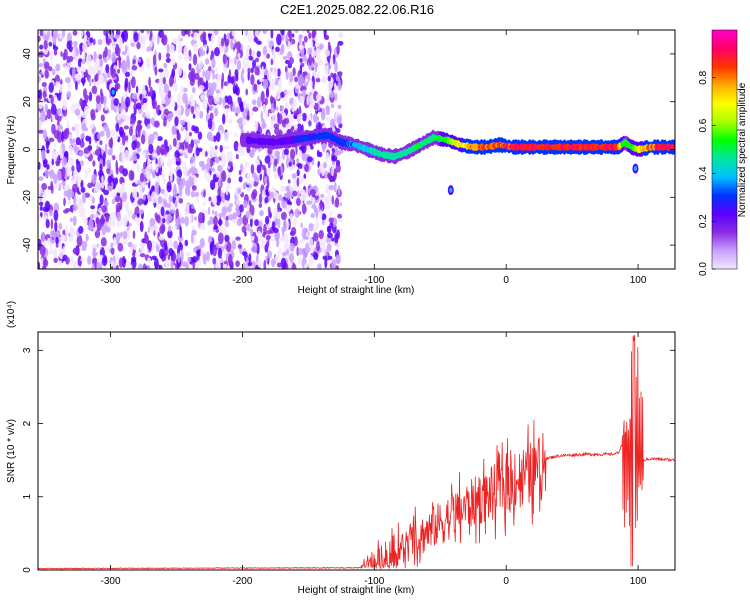 This screenshot has width=750, height=600. What do you see at coordinates (724, 149) in the screenshot?
I see `colorbar-gradient` at bounding box center [724, 149].